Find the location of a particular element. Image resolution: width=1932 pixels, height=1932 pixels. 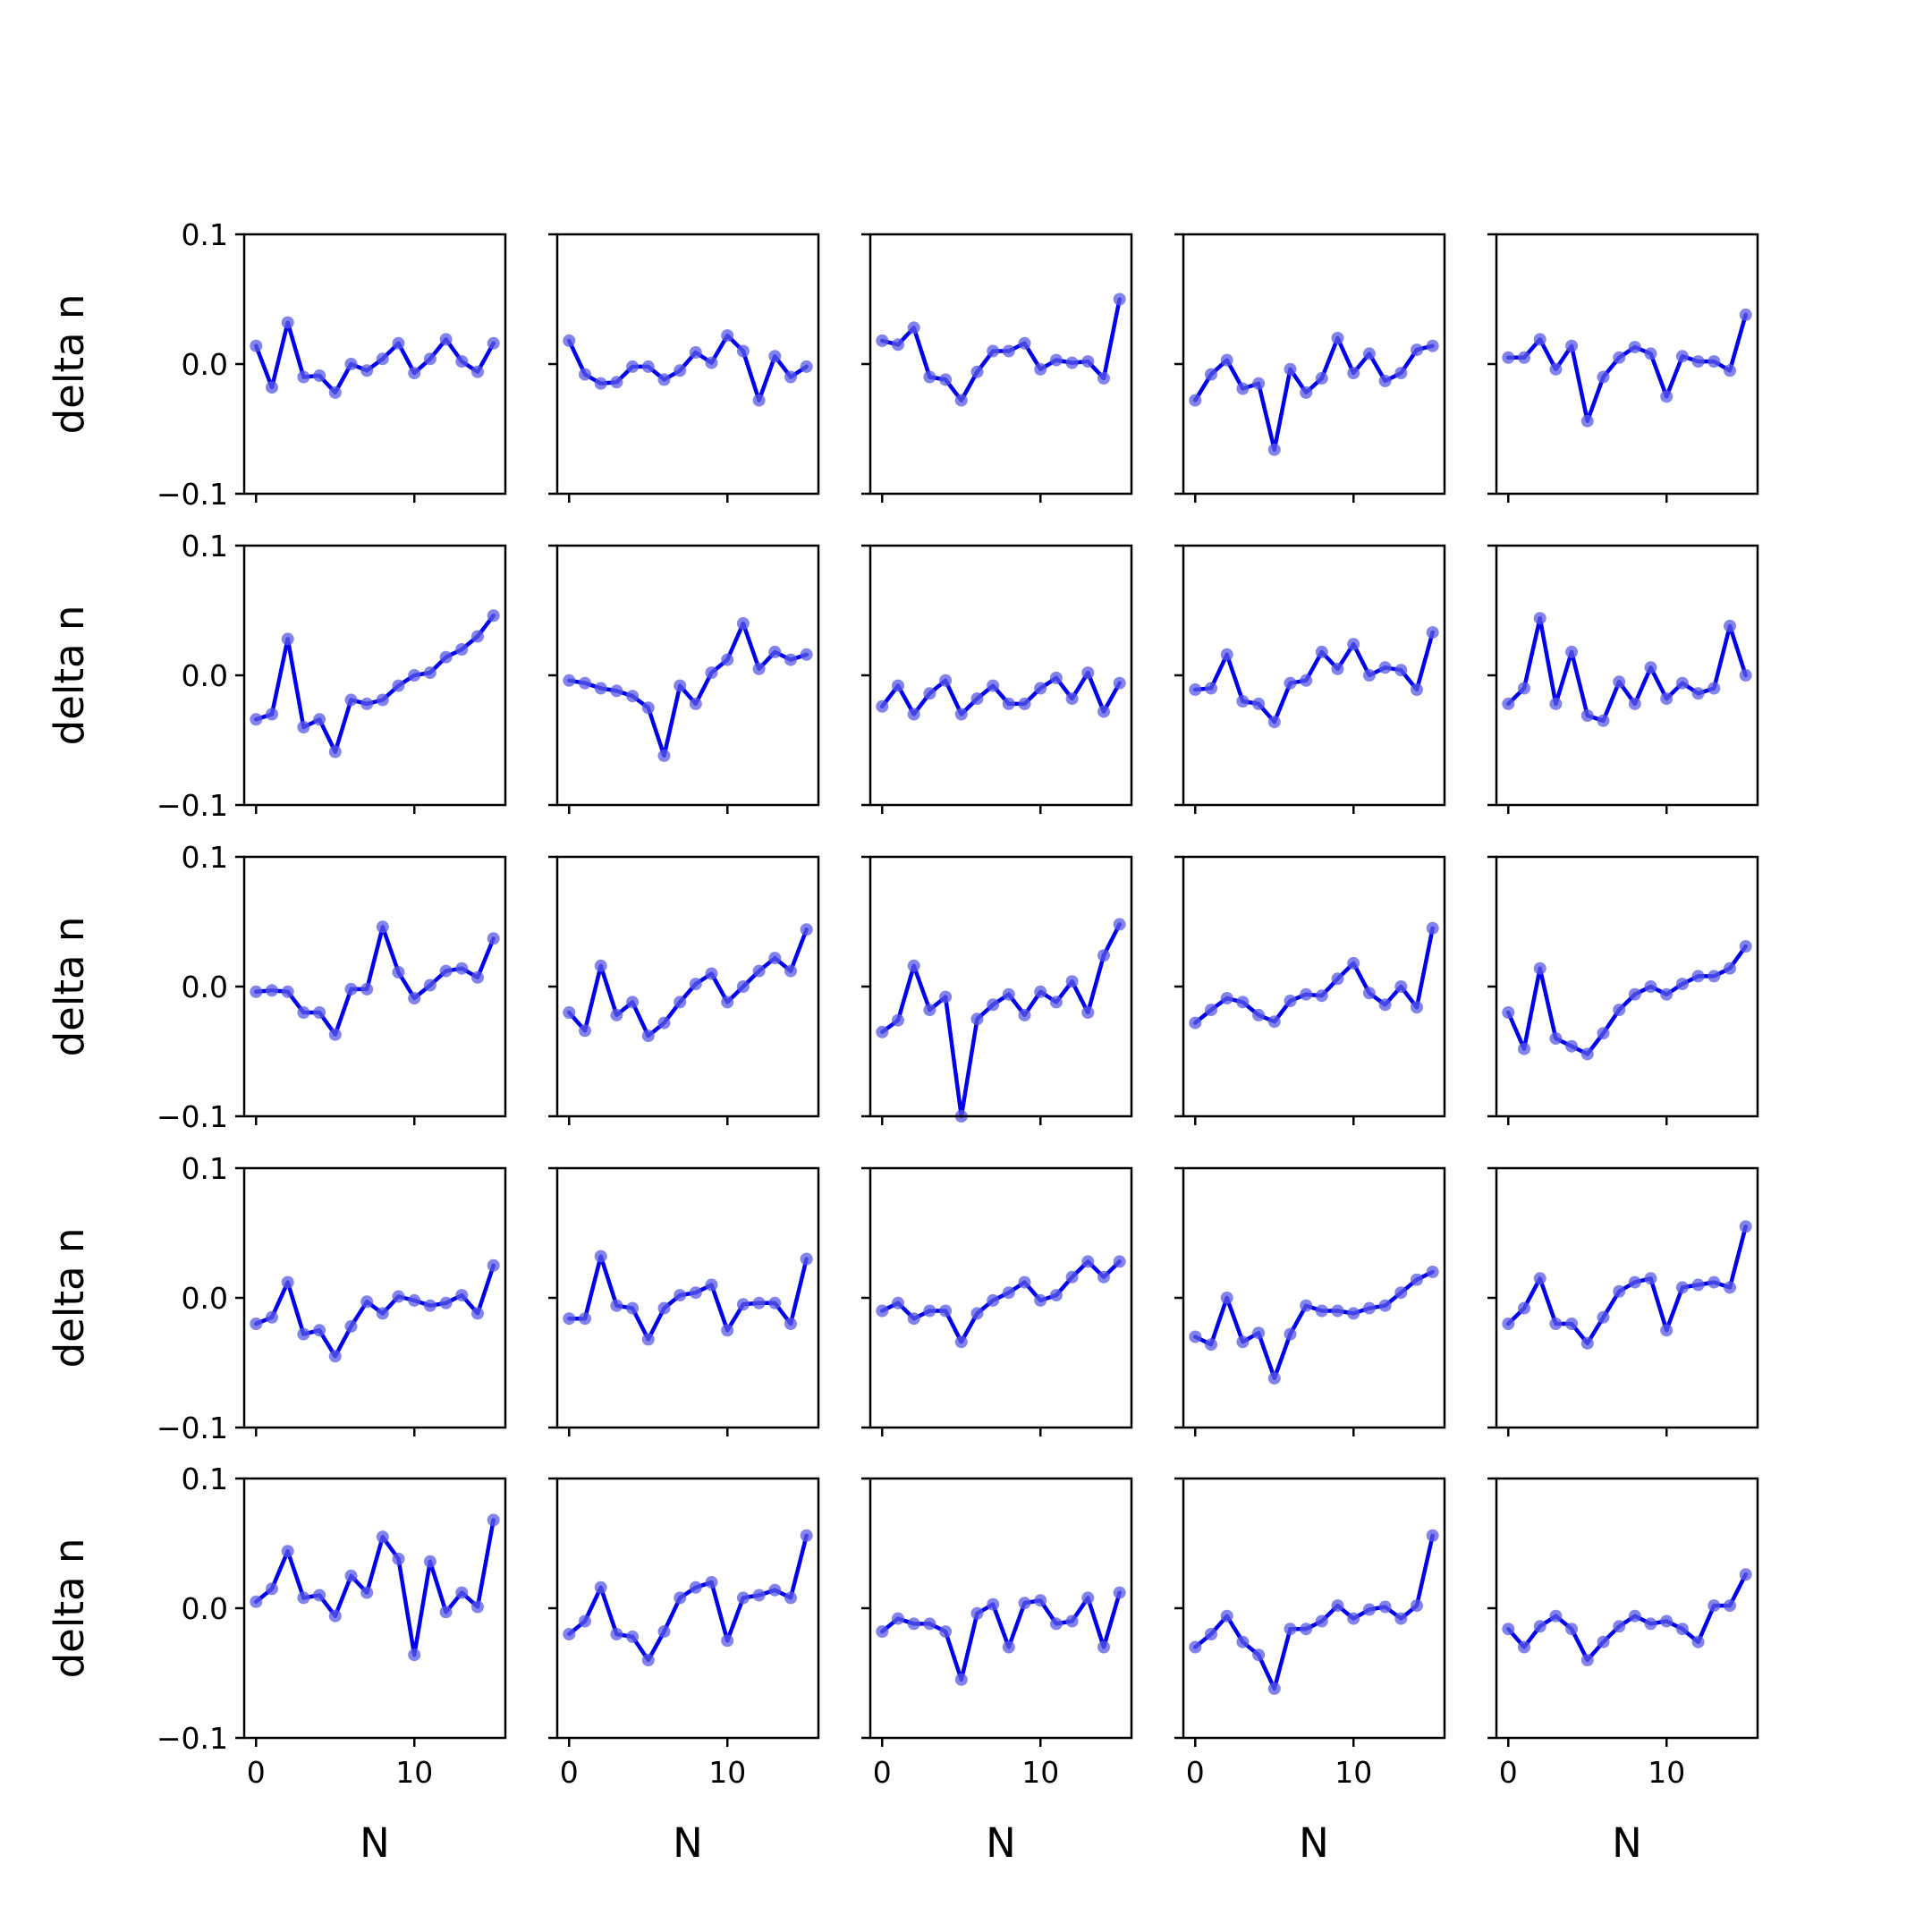

x-tick-label-2-0: 0 is located at coordinates (569, 1772).